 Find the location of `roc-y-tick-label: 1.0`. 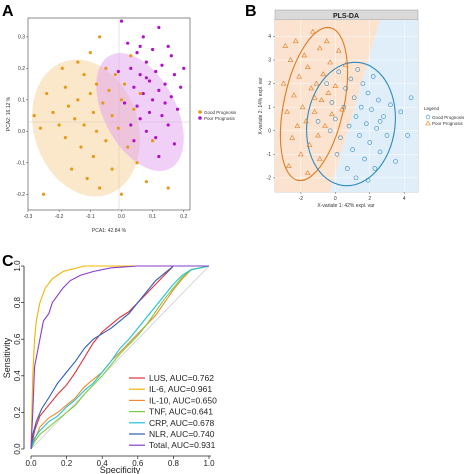

roc-y-tick-label: 1.0 is located at coordinates (17, 266).